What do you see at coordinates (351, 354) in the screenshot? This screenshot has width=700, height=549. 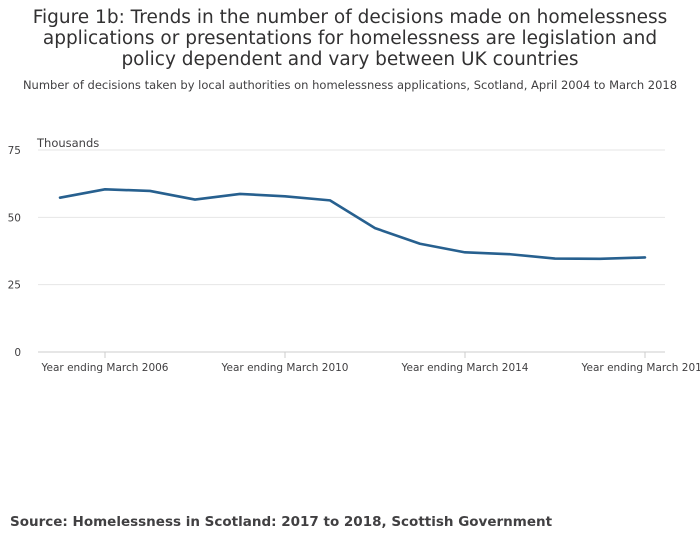 I see `axes` at bounding box center [351, 354].